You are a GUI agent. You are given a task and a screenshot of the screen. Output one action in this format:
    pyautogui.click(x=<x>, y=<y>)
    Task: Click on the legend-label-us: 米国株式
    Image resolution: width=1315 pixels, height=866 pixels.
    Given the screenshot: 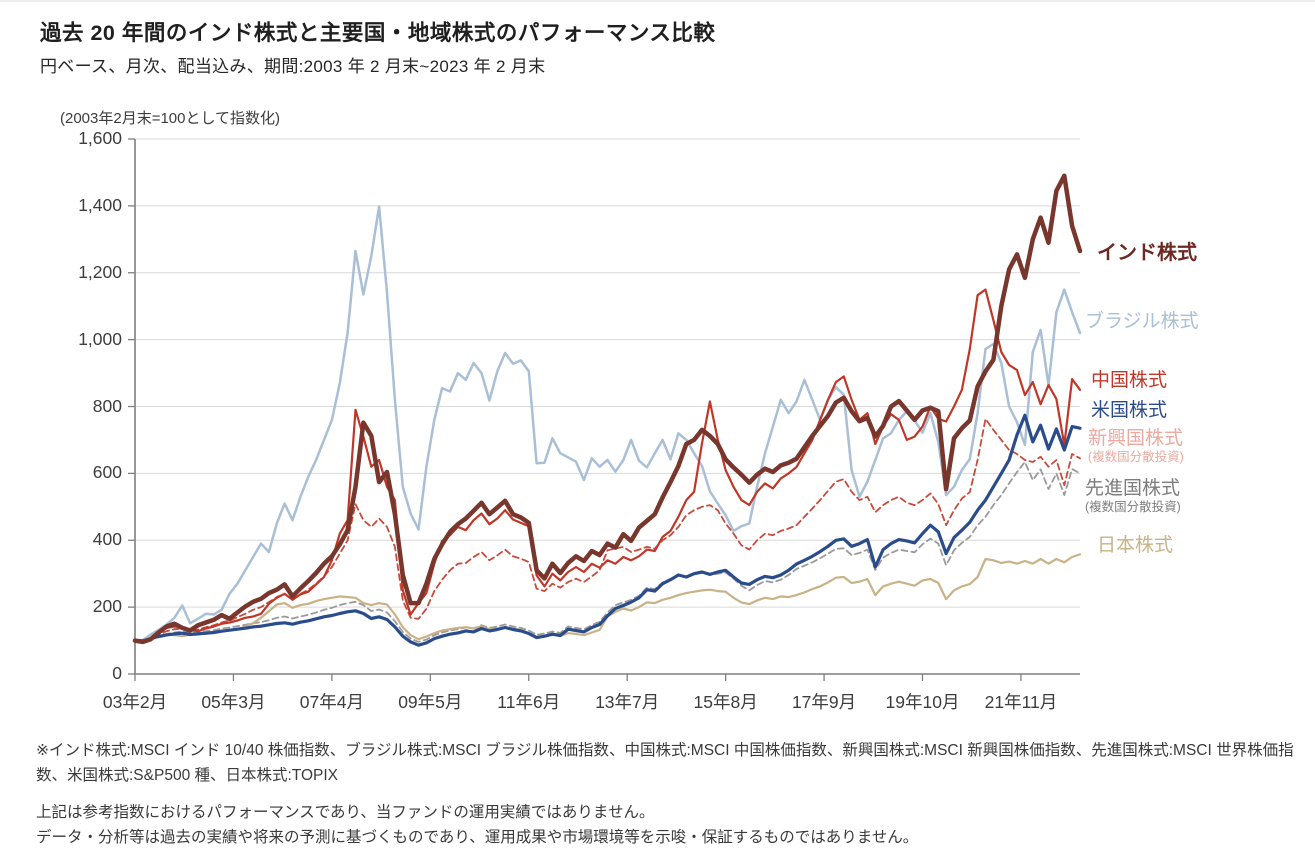 What is the action you would take?
    pyautogui.click(x=1129, y=410)
    